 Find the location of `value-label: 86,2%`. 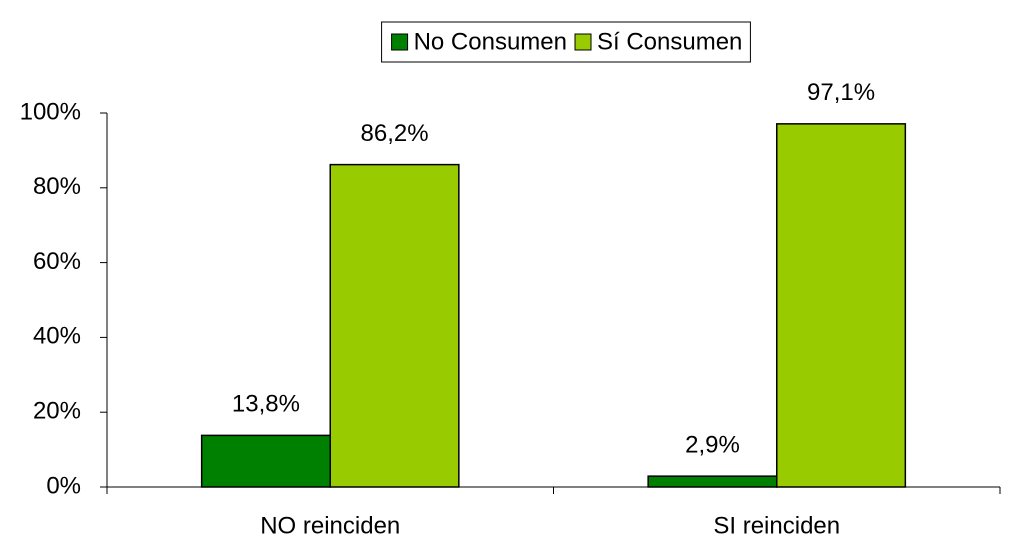

value-label: 86,2% is located at coordinates (395, 133).